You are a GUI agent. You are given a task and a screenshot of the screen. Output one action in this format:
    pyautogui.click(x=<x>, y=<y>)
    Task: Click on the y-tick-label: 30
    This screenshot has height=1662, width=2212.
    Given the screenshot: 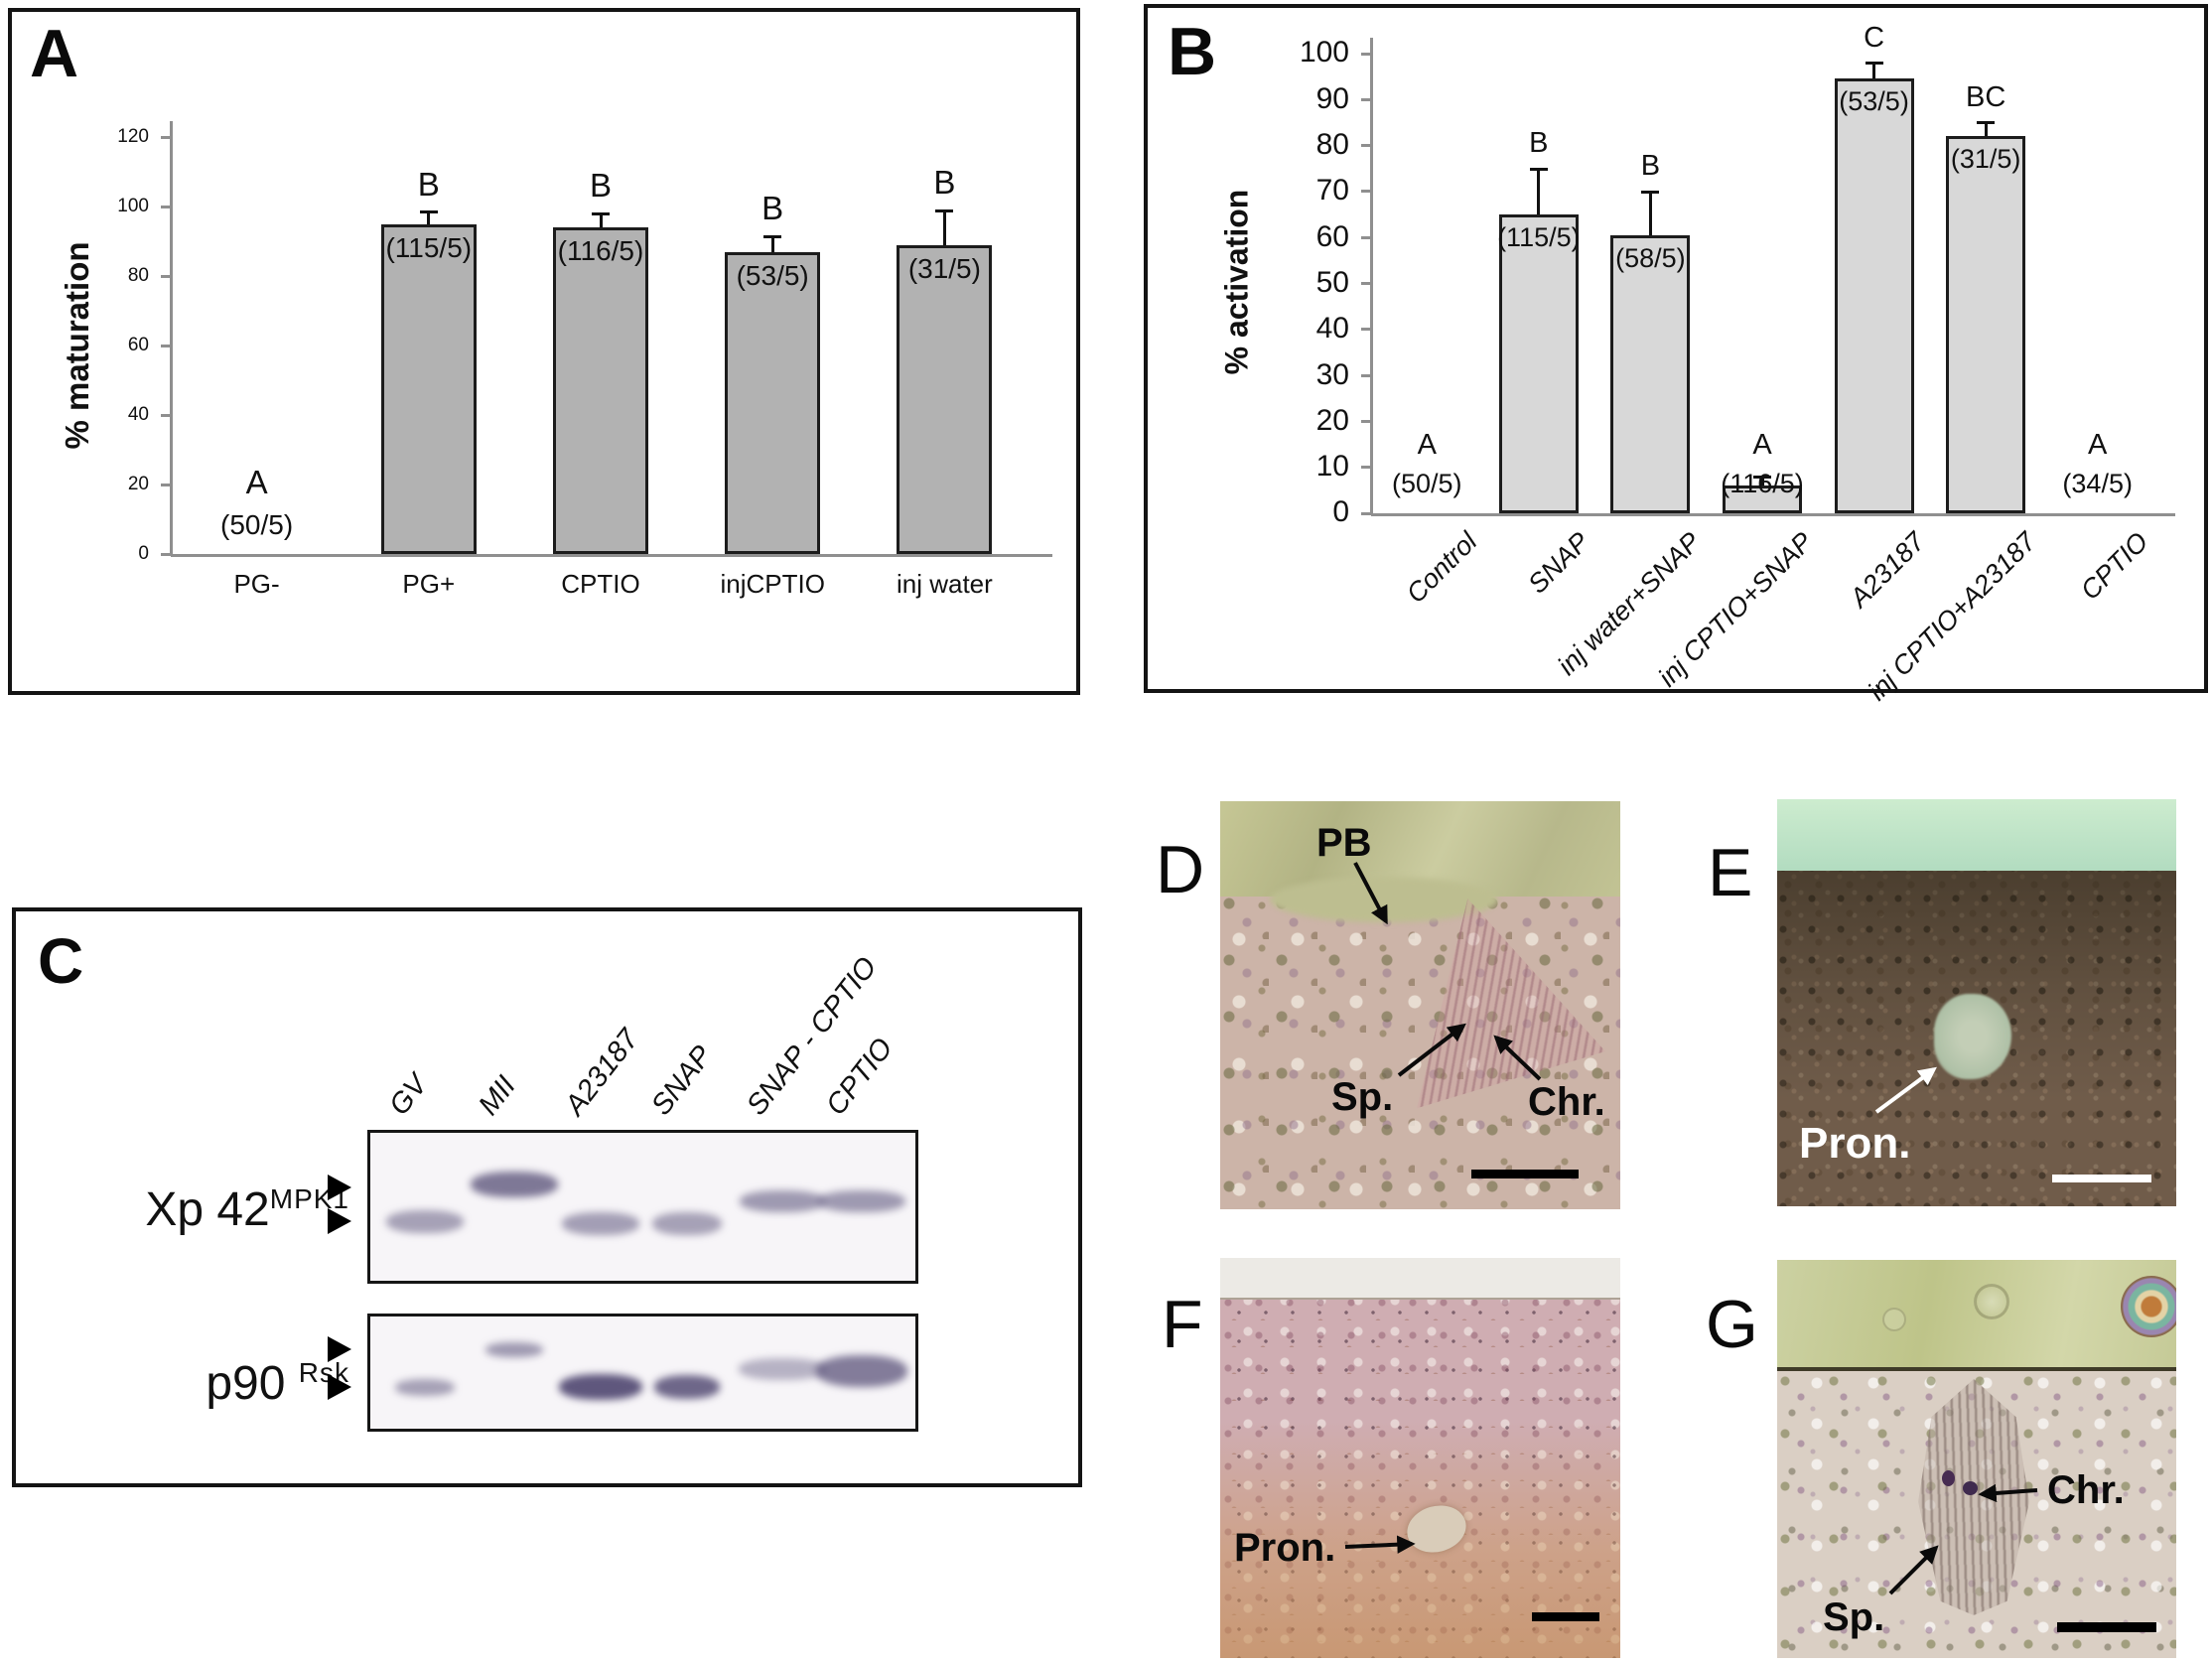 What is the action you would take?
    pyautogui.click(x=1332, y=374)
    